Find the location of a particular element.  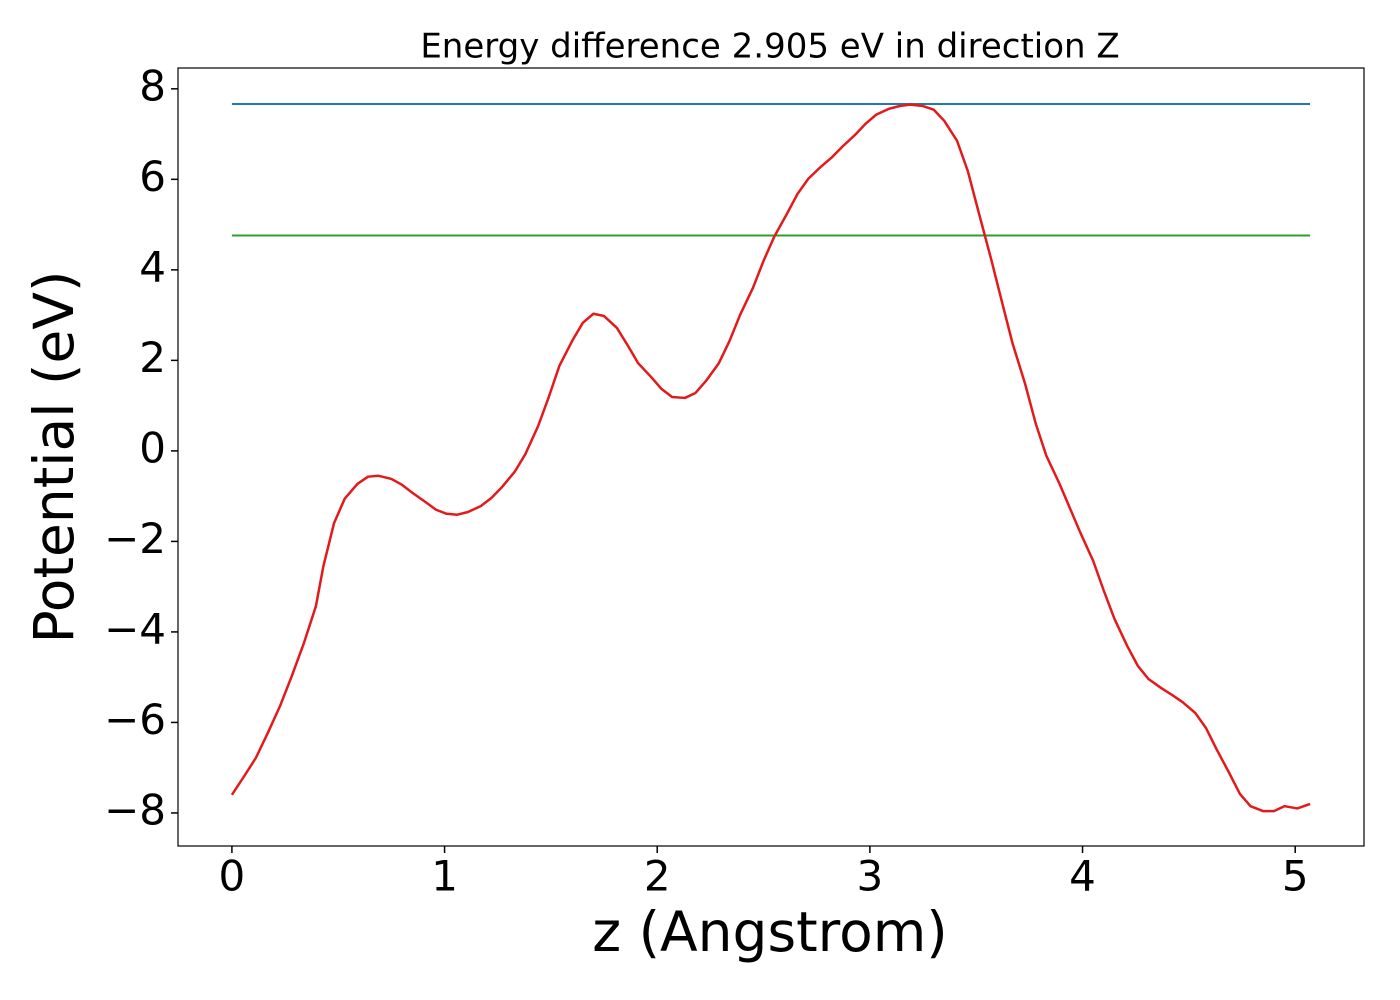

y-tick-label: −6 is located at coordinates (135, 719).